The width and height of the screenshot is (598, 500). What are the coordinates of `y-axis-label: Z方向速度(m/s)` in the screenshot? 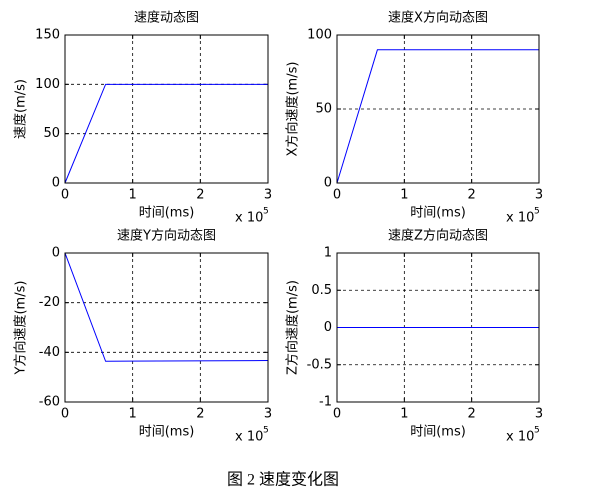 It's located at (293, 327).